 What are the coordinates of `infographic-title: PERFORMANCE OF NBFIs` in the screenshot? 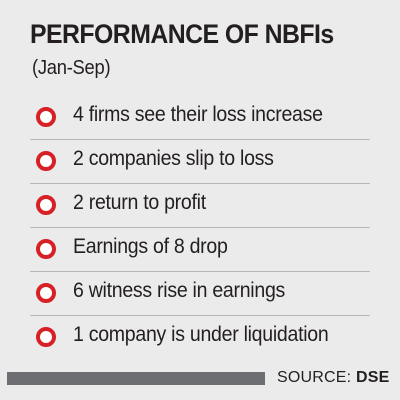 It's located at (182, 34).